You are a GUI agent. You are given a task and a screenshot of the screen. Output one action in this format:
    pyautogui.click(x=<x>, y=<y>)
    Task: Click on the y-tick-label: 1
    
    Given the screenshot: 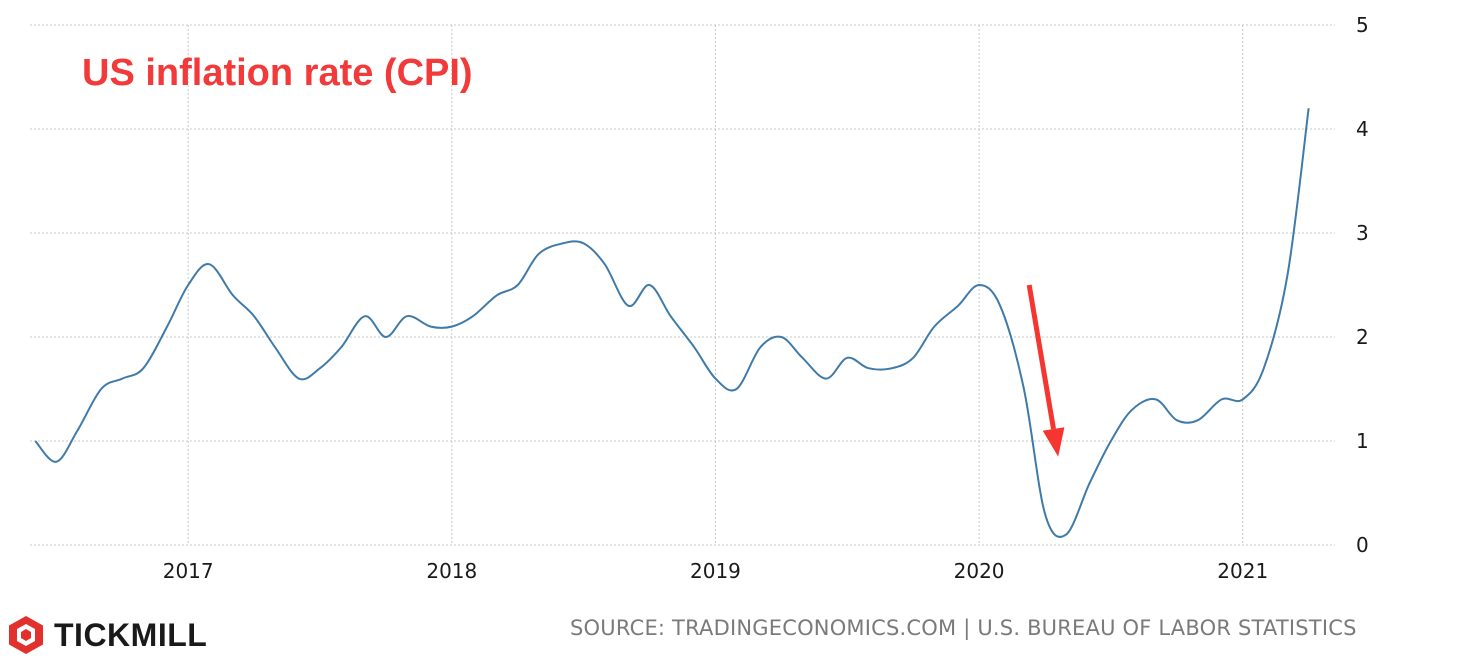 What is the action you would take?
    pyautogui.click(x=1362, y=441)
    